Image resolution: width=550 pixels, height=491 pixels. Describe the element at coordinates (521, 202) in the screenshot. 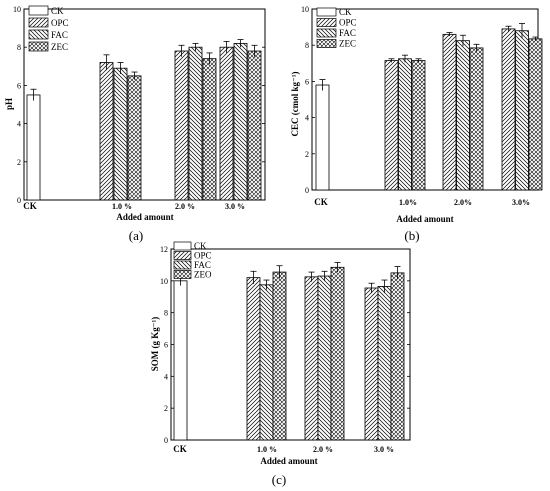

I see `x-tick-label: 3.0%` at that location.